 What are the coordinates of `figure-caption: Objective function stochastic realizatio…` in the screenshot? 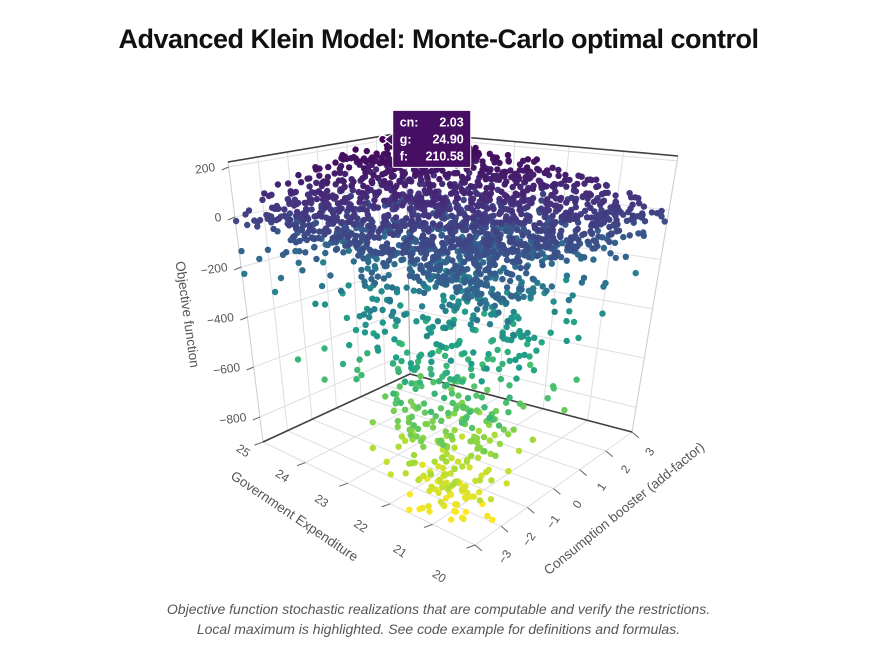 It's located at (438, 619).